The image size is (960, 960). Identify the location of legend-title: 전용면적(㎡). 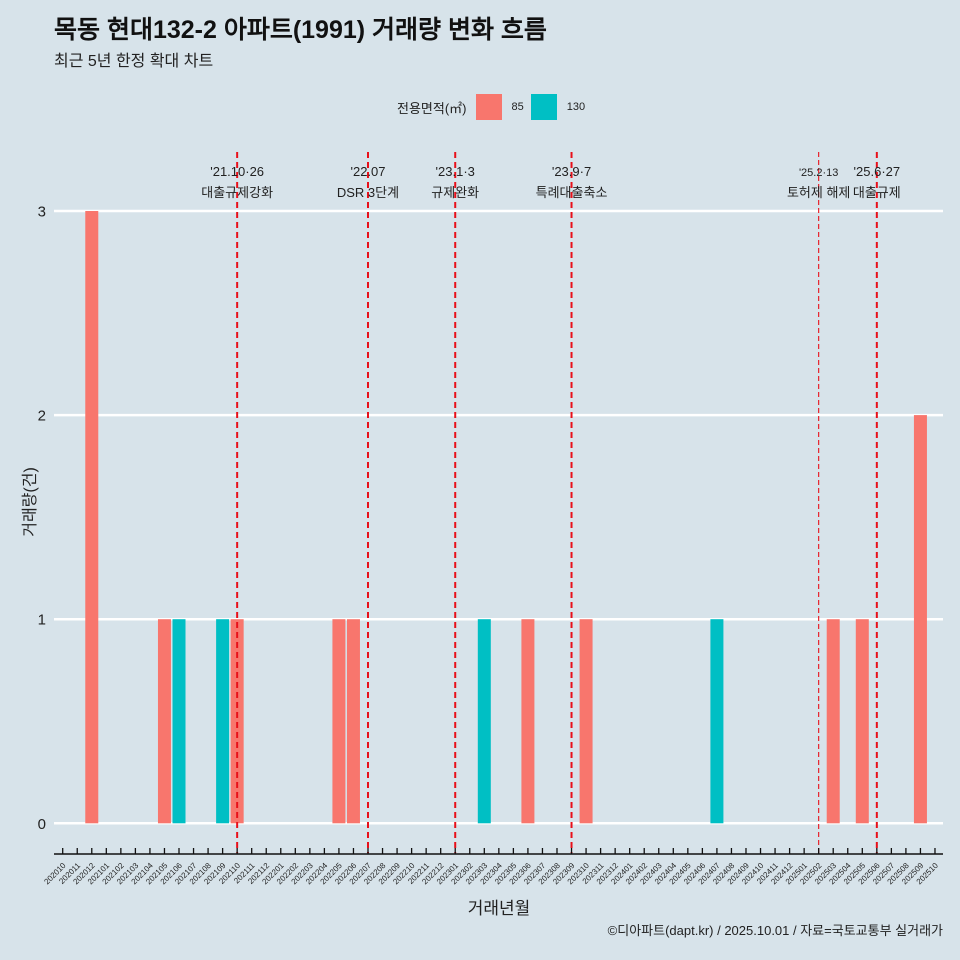
(432, 108).